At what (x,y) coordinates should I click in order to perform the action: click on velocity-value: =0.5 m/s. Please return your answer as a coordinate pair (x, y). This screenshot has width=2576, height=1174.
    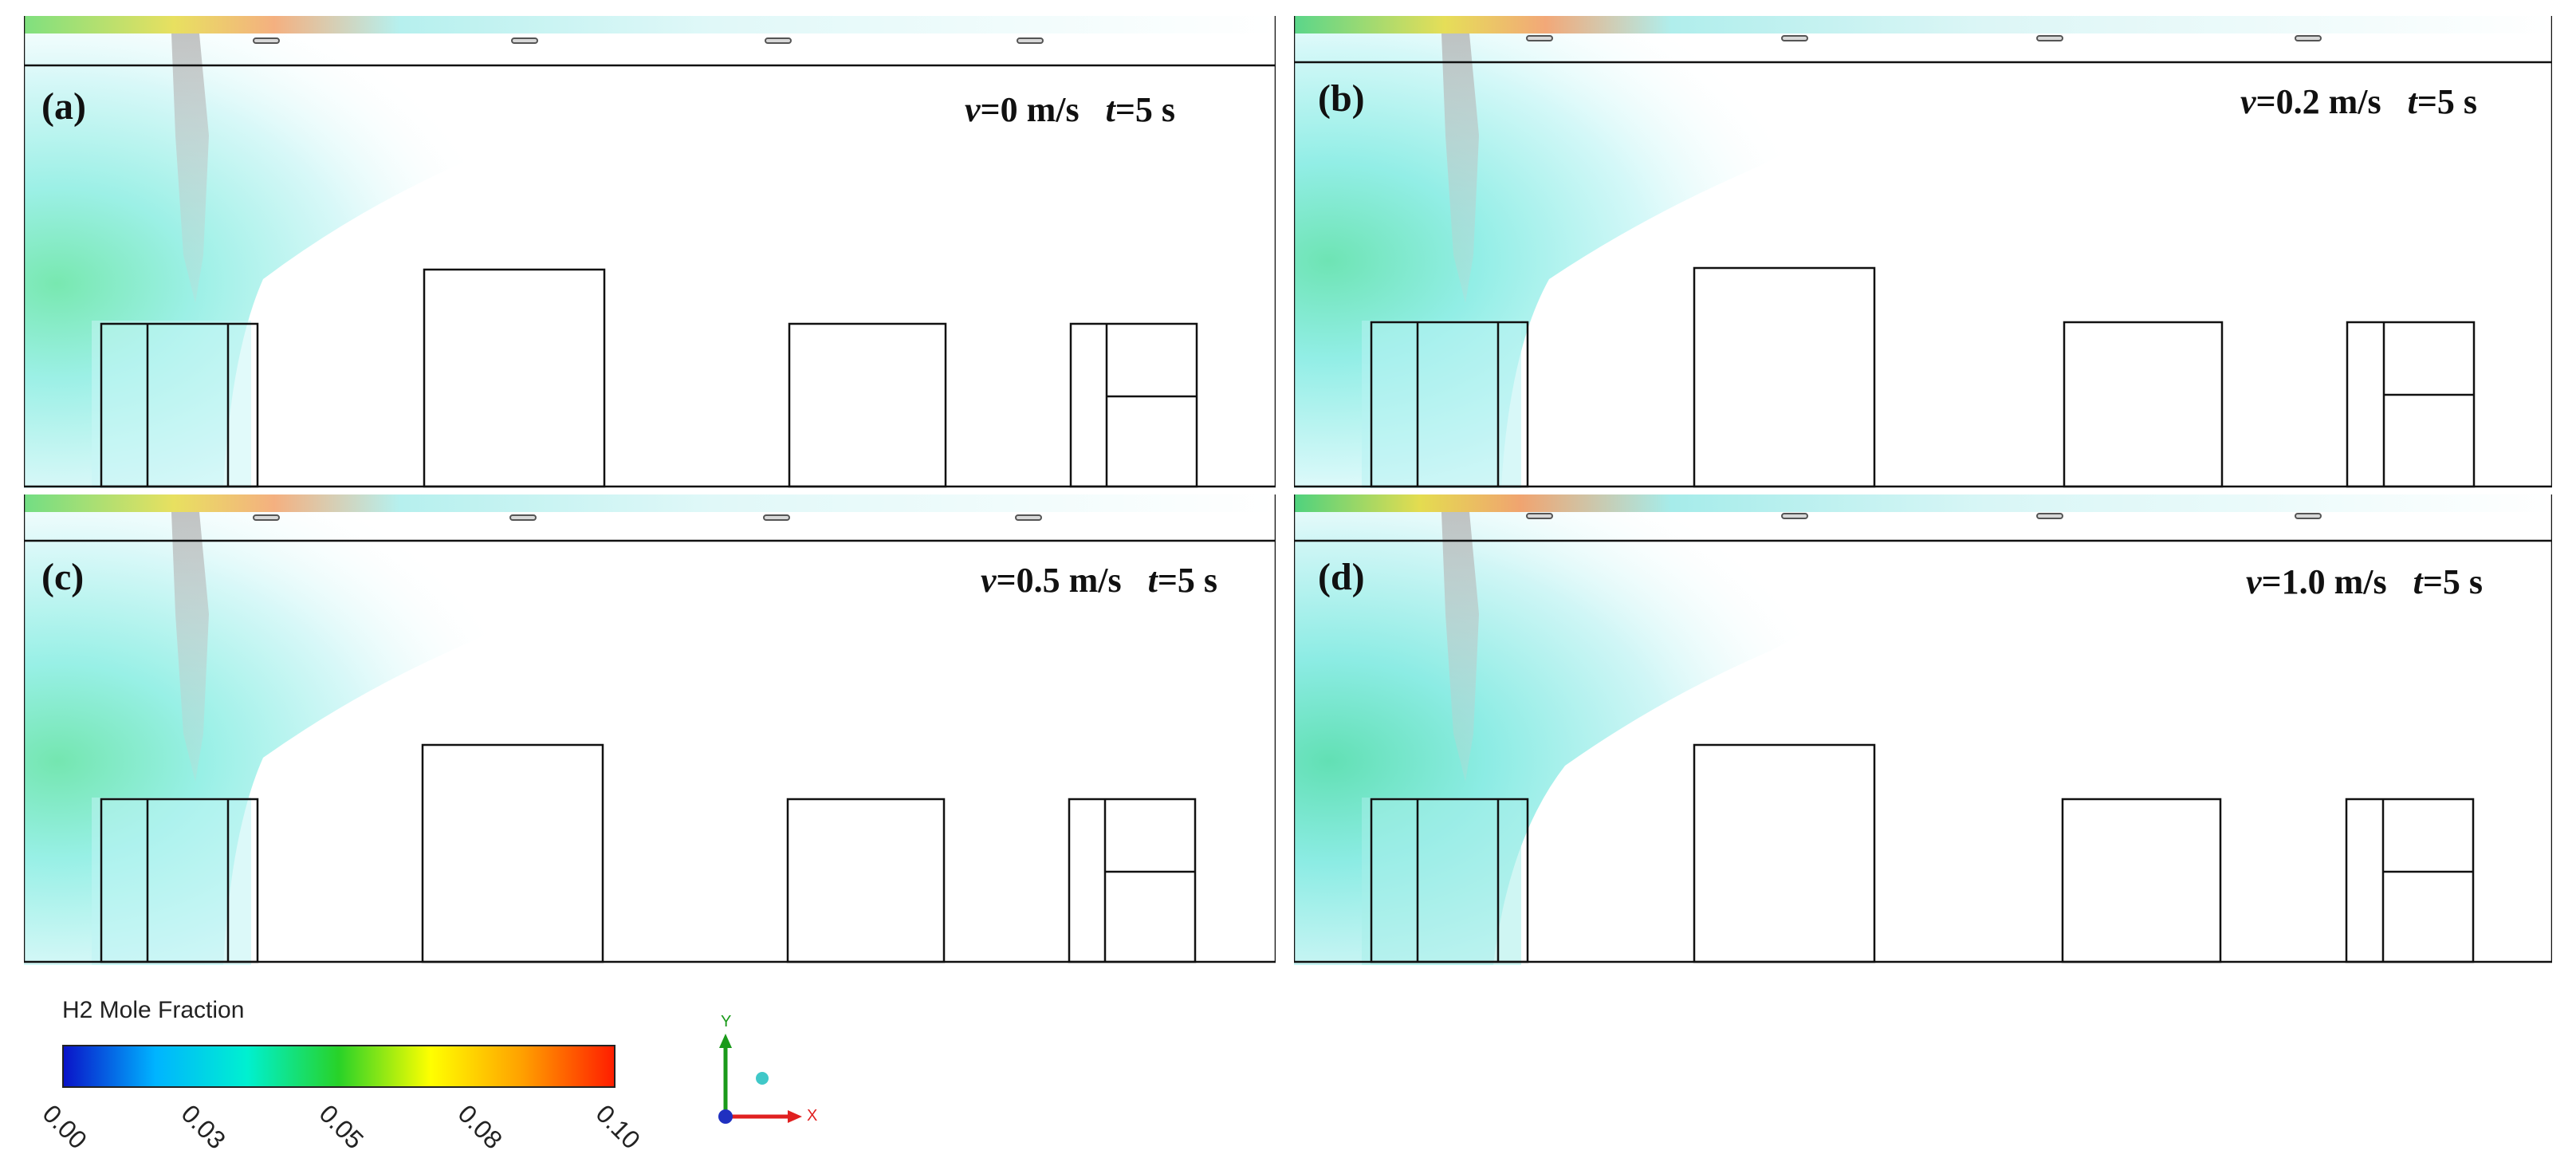
    Looking at the image, I should click on (1059, 580).